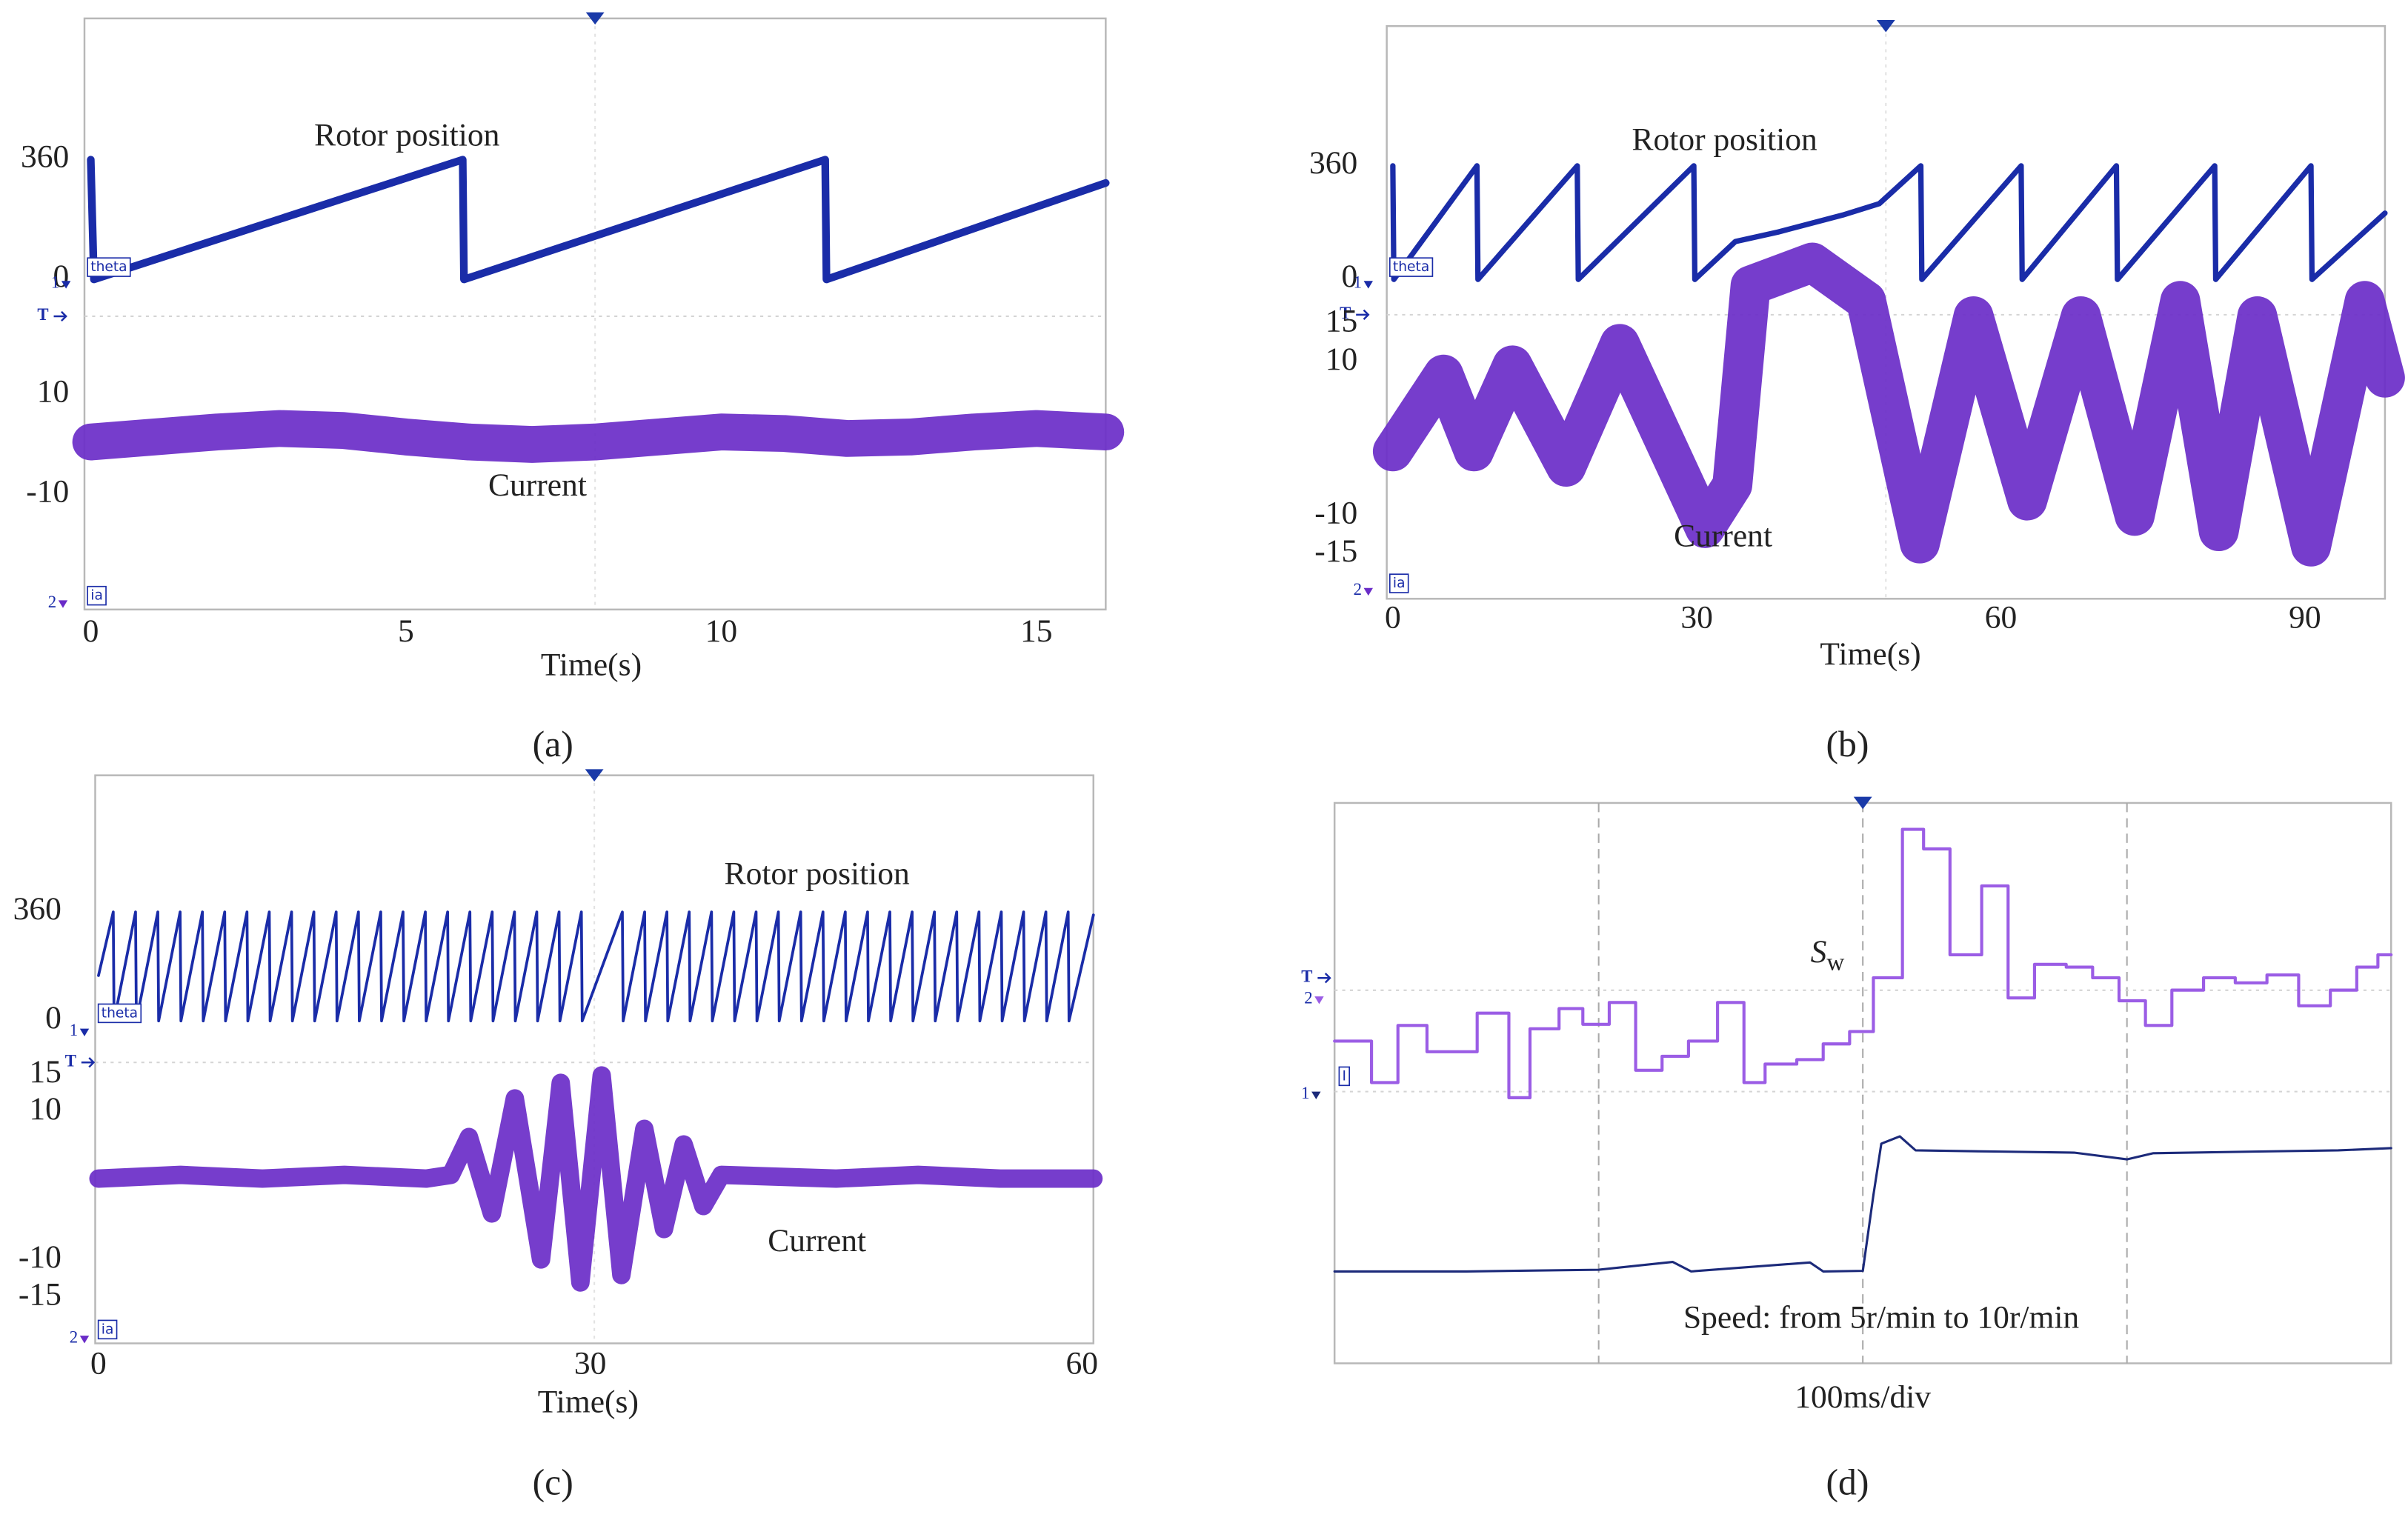 The width and height of the screenshot is (2408, 1523). What do you see at coordinates (553, 1482) in the screenshot?
I see `panel-caption: (c)` at bounding box center [553, 1482].